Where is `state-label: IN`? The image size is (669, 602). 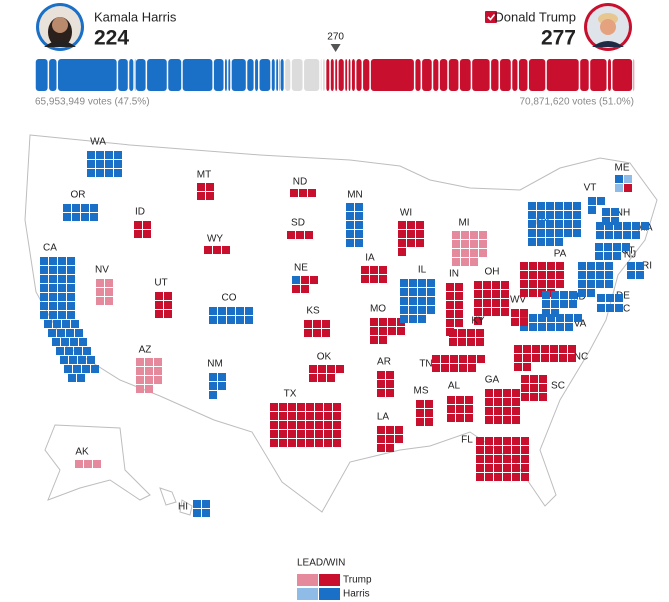 state-label: IN is located at coordinates (454, 274).